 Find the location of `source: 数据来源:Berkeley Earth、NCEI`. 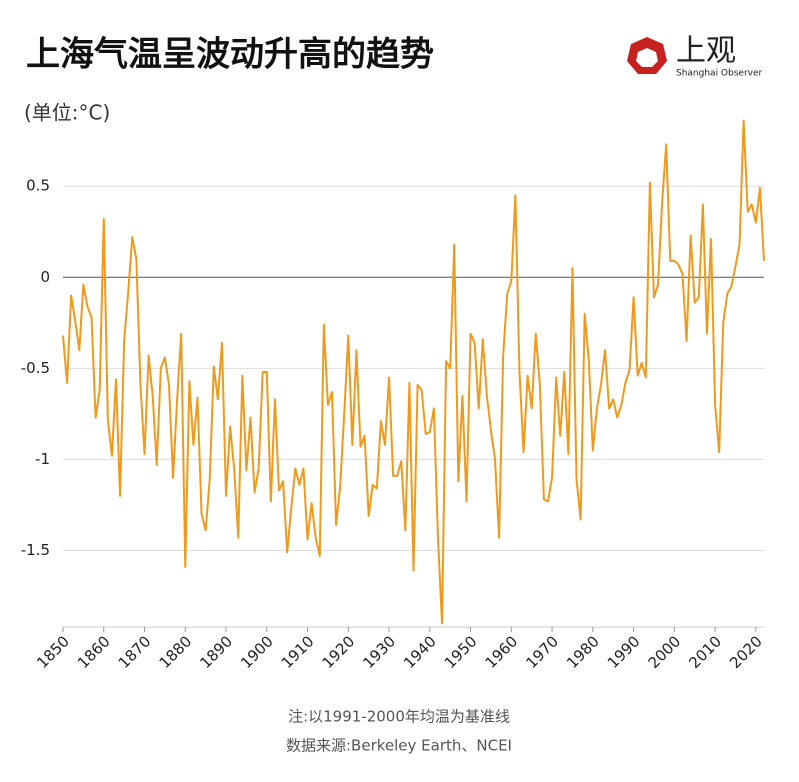

source: 数据来源:Berkeley Earth、NCEI is located at coordinates (399, 746).